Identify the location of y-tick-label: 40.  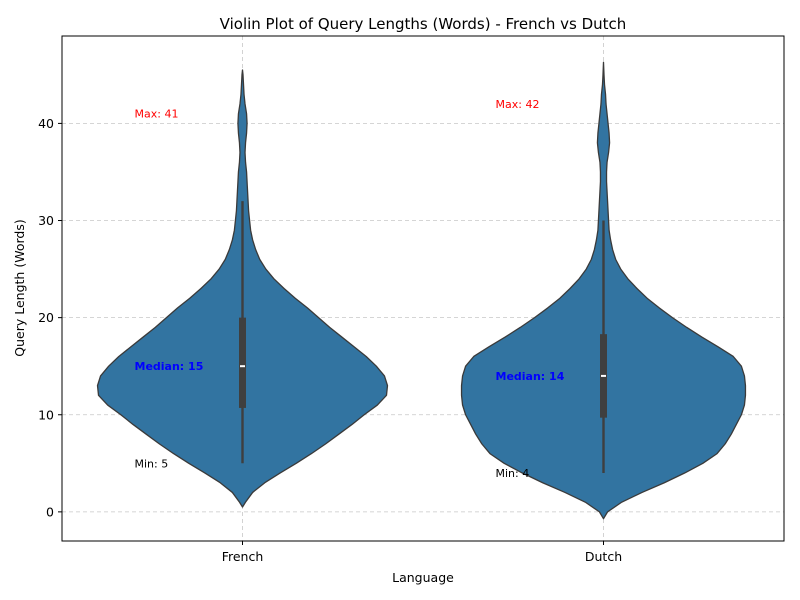
(46, 123).